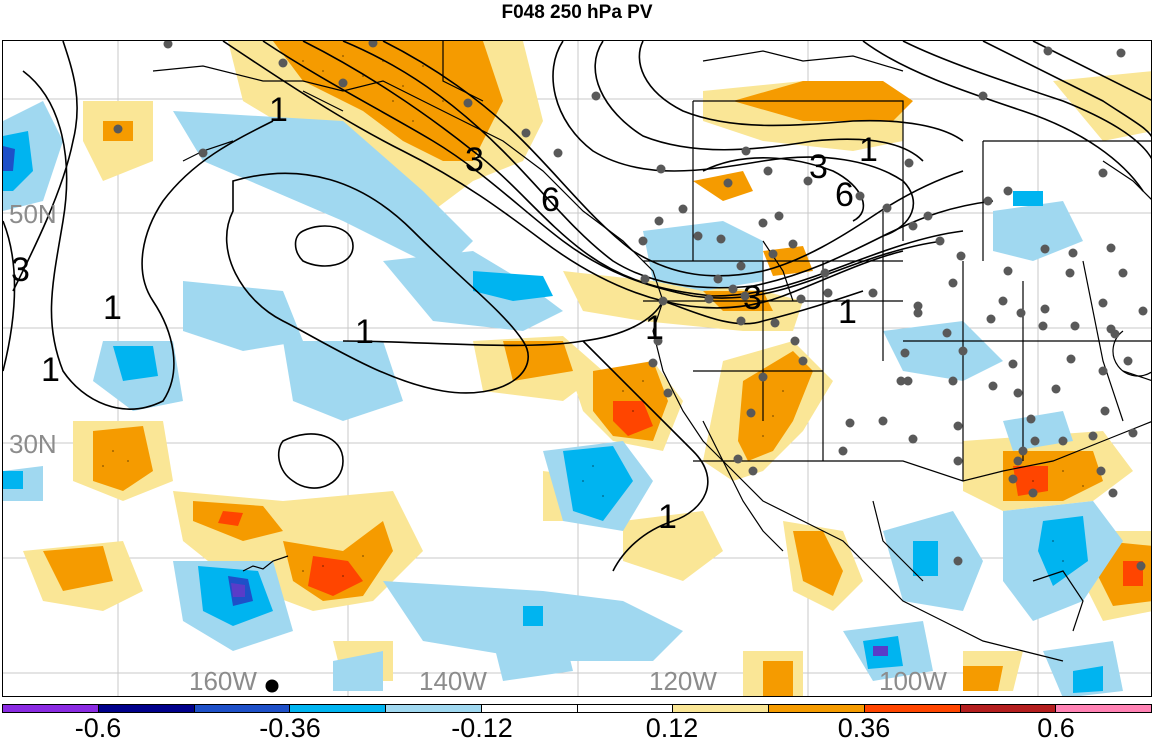 Image resolution: width=1154 pixels, height=743 pixels. Describe the element at coordinates (559, 619) in the screenshot. I see `negative-pv-extreme` at that location.